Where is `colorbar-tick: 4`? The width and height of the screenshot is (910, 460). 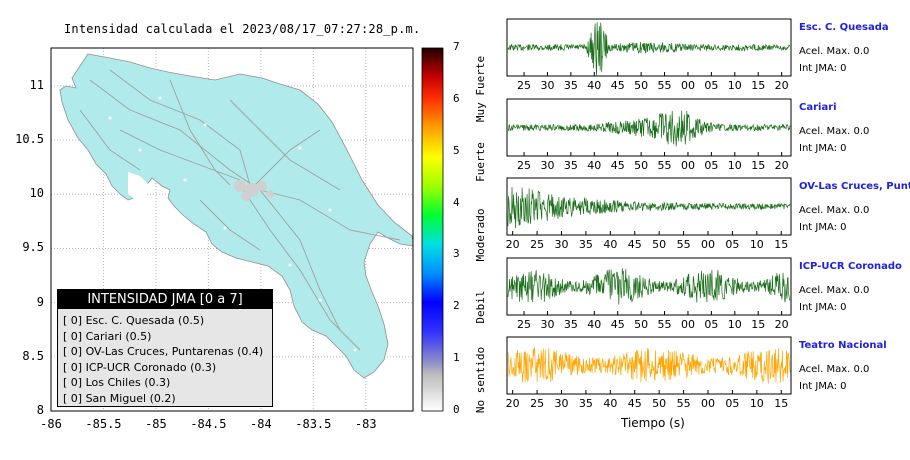
colorbar-tick: 4 is located at coordinates (456, 202).